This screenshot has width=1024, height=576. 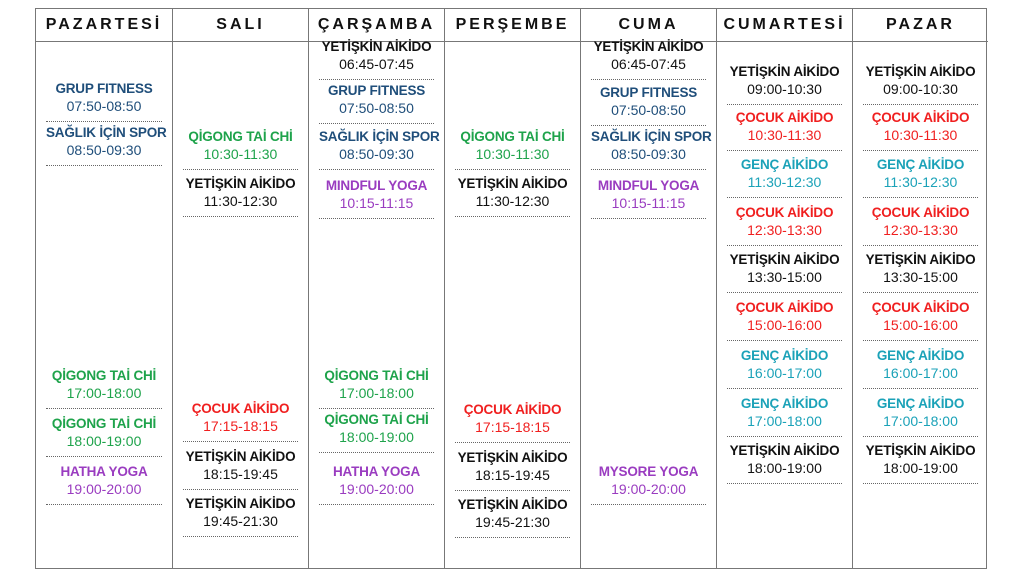 I want to click on class-entry: ÇOCUK AİKİDO 17:15-18:15, so click(x=512, y=422).